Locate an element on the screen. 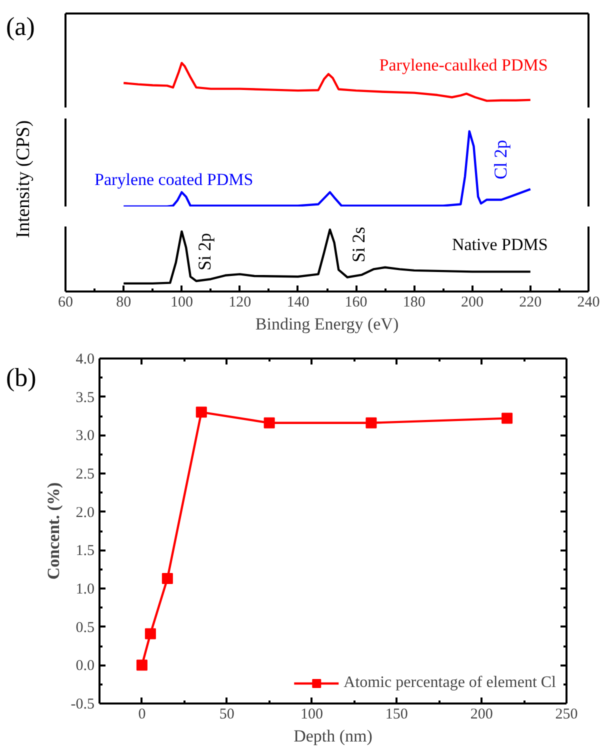 Image resolution: width=600 pixels, height=756 pixels. x-tick-label: 80 is located at coordinates (124, 302).